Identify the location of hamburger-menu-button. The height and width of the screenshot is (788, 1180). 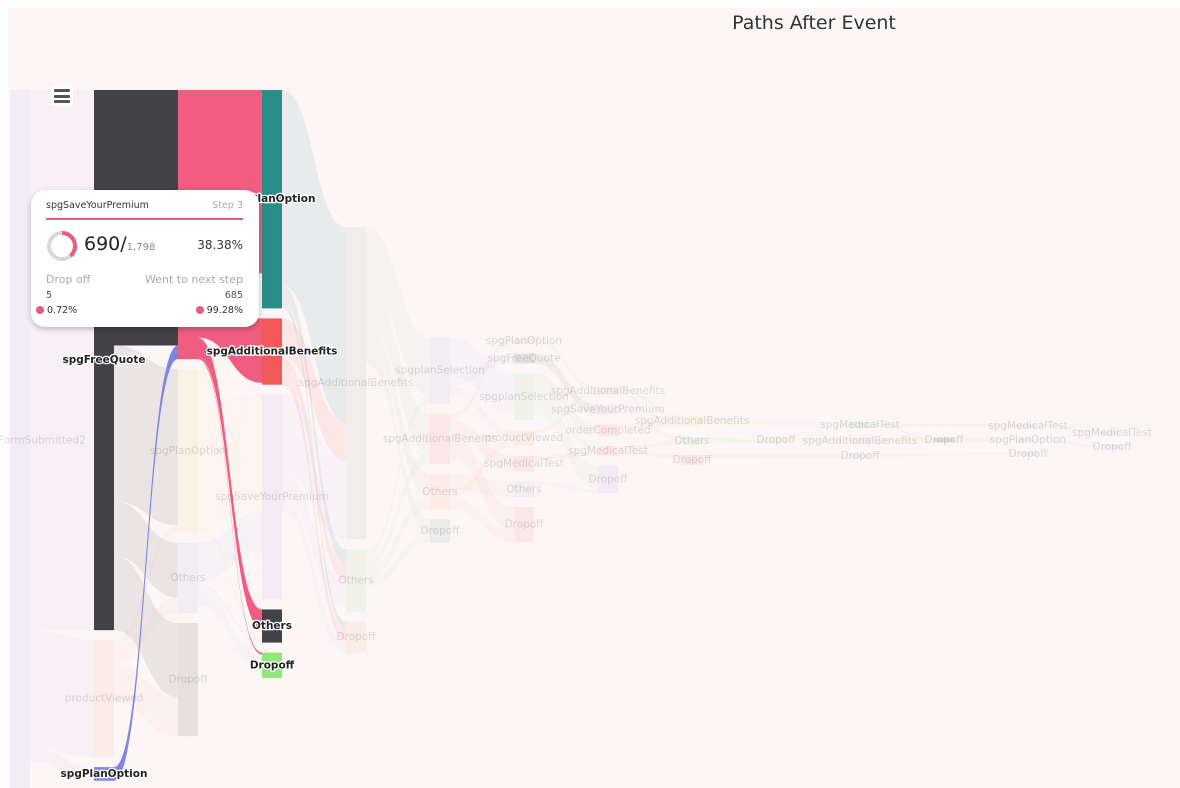
(62, 96).